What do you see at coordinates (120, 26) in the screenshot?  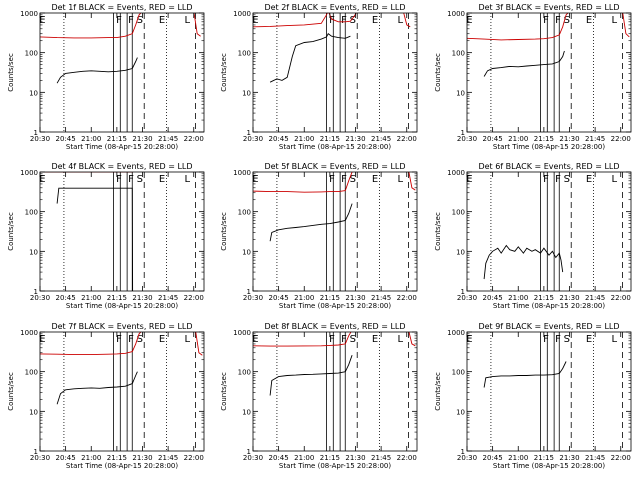 I see `lld-line` at bounding box center [120, 26].